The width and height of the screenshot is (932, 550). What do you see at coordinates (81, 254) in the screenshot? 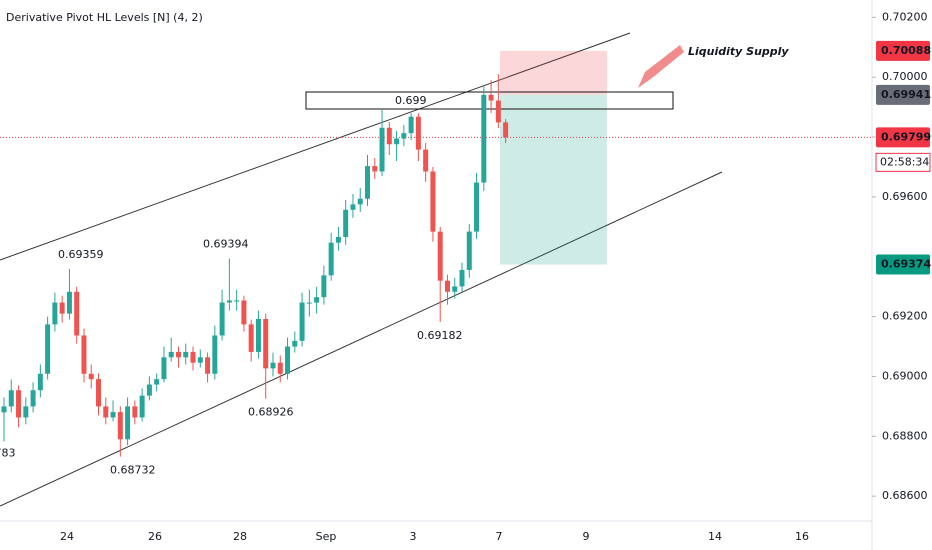
I see `pivot-label: 0.69359` at bounding box center [81, 254].